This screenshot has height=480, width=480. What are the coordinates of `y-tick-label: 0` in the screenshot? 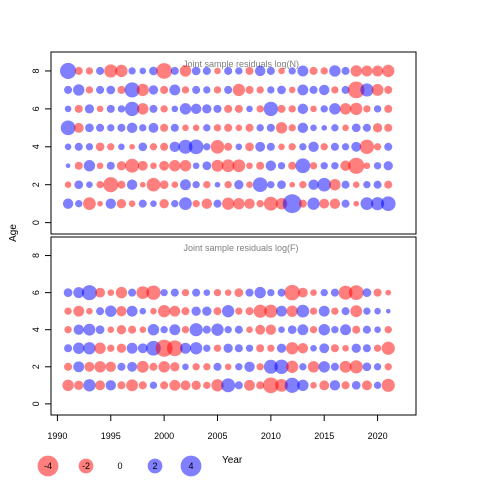 It's located at (36, 222).